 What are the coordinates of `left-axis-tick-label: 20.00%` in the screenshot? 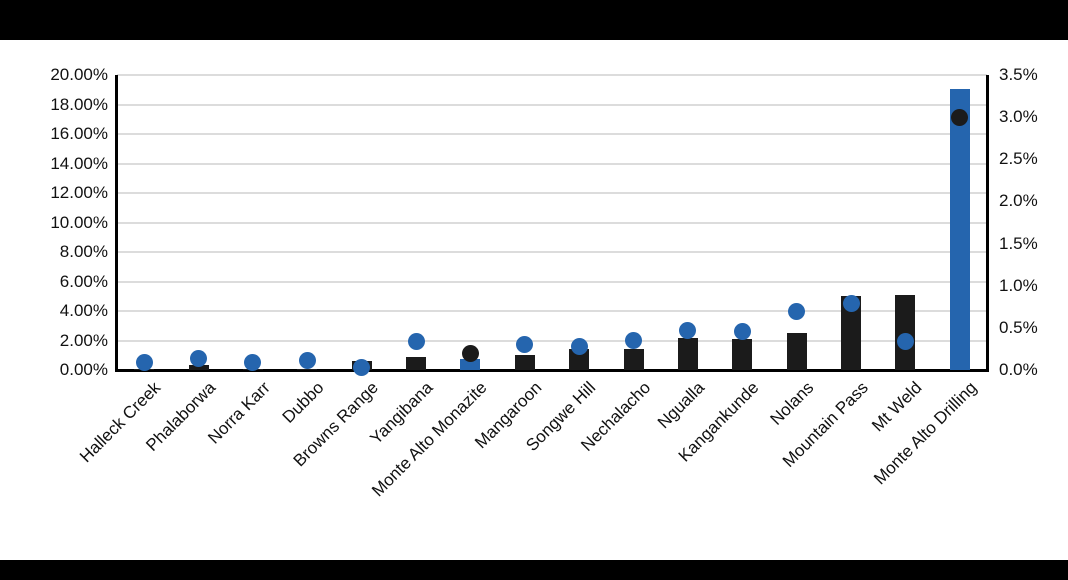 It's located at (79, 74).